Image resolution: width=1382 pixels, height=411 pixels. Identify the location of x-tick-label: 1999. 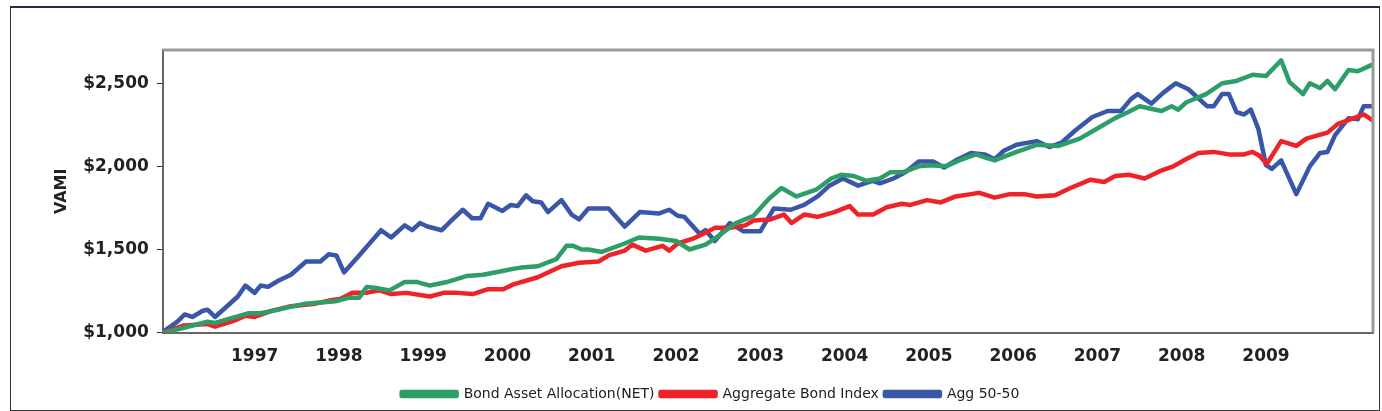
(423, 355).